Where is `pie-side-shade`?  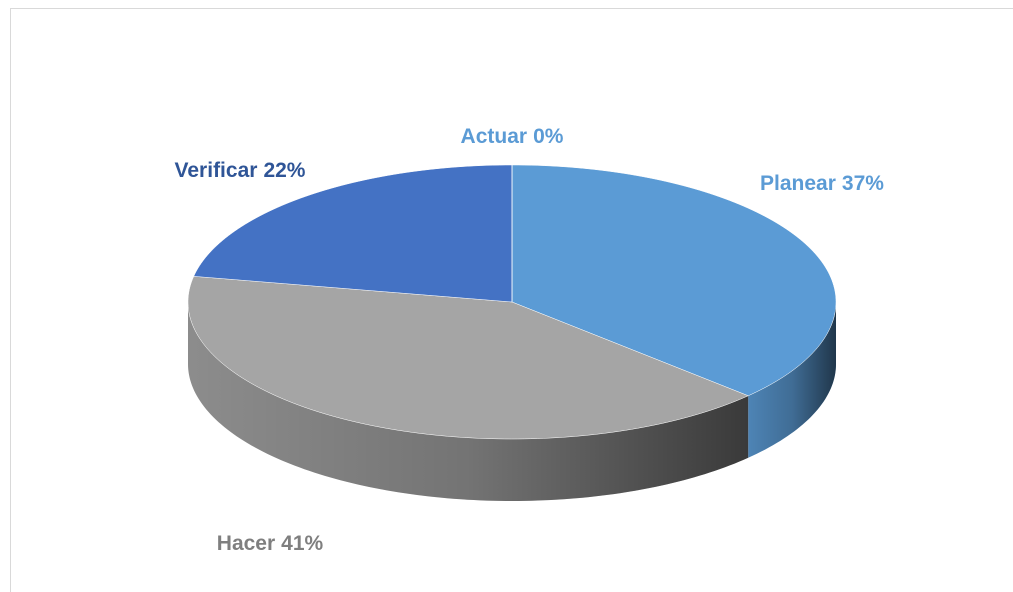 pie-side-shade is located at coordinates (792, 380).